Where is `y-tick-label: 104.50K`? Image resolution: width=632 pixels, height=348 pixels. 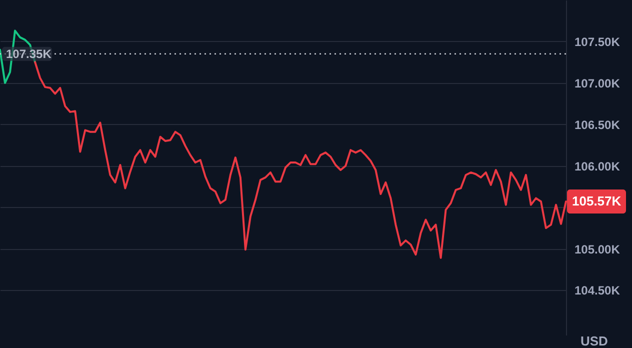
y-tick-label: 104.50K is located at coordinates (597, 291).